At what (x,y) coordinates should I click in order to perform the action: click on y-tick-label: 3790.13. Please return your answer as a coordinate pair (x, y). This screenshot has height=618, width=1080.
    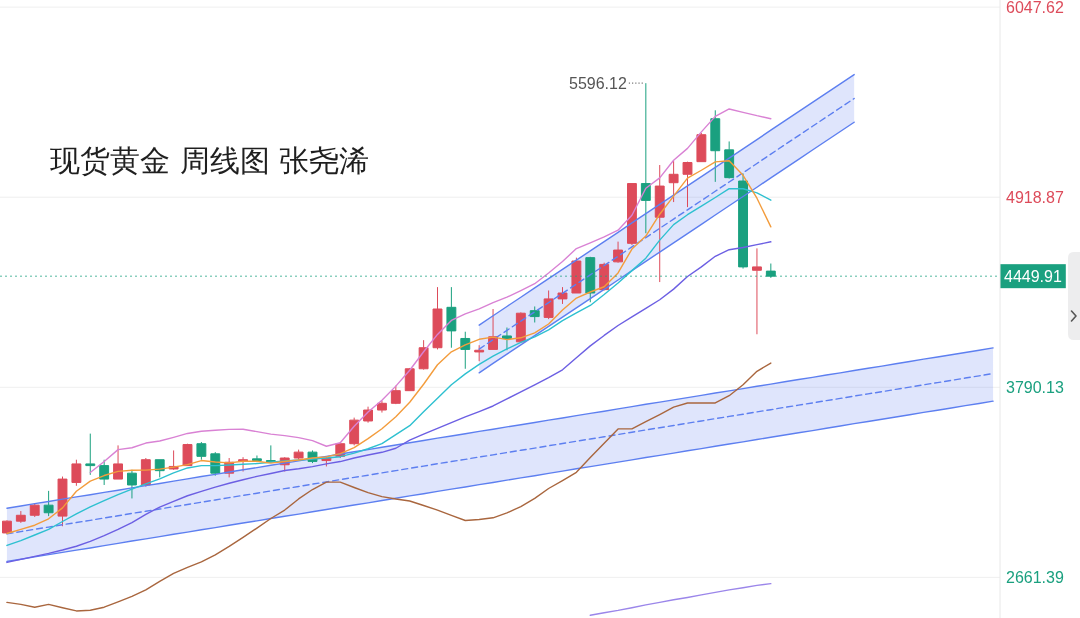
    Looking at the image, I should click on (1035, 387).